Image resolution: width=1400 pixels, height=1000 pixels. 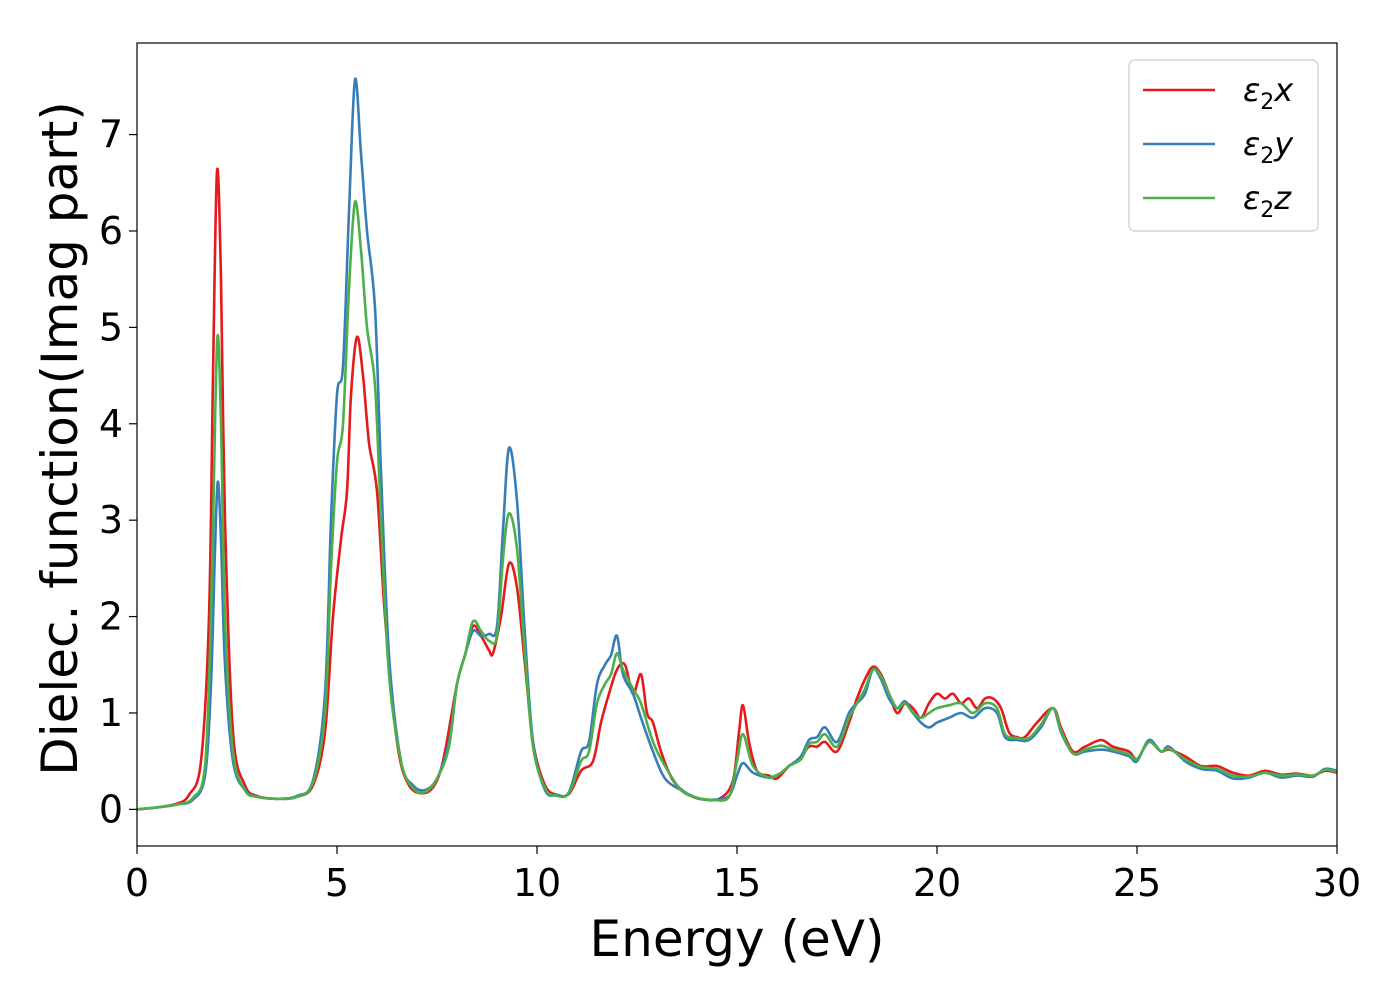 I want to click on x-tick-label: 10, so click(x=537, y=883).